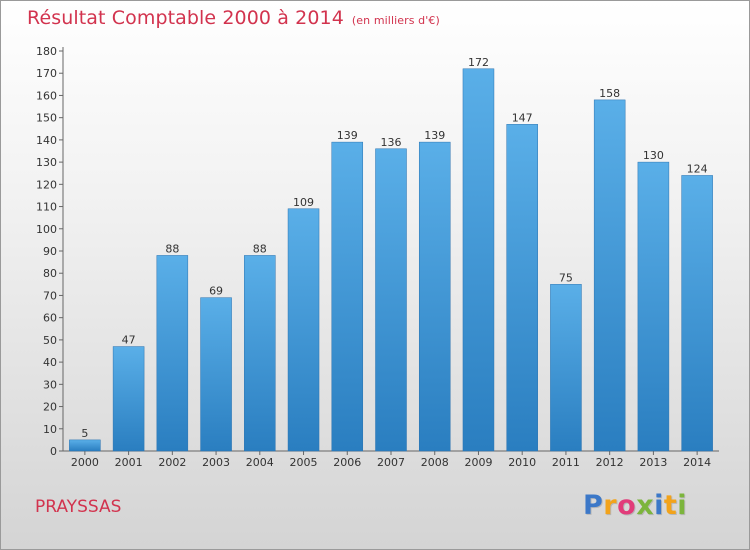 This screenshot has height=550, width=750. What do you see at coordinates (347, 462) in the screenshot?
I see `x-tick-label: 2006` at bounding box center [347, 462].